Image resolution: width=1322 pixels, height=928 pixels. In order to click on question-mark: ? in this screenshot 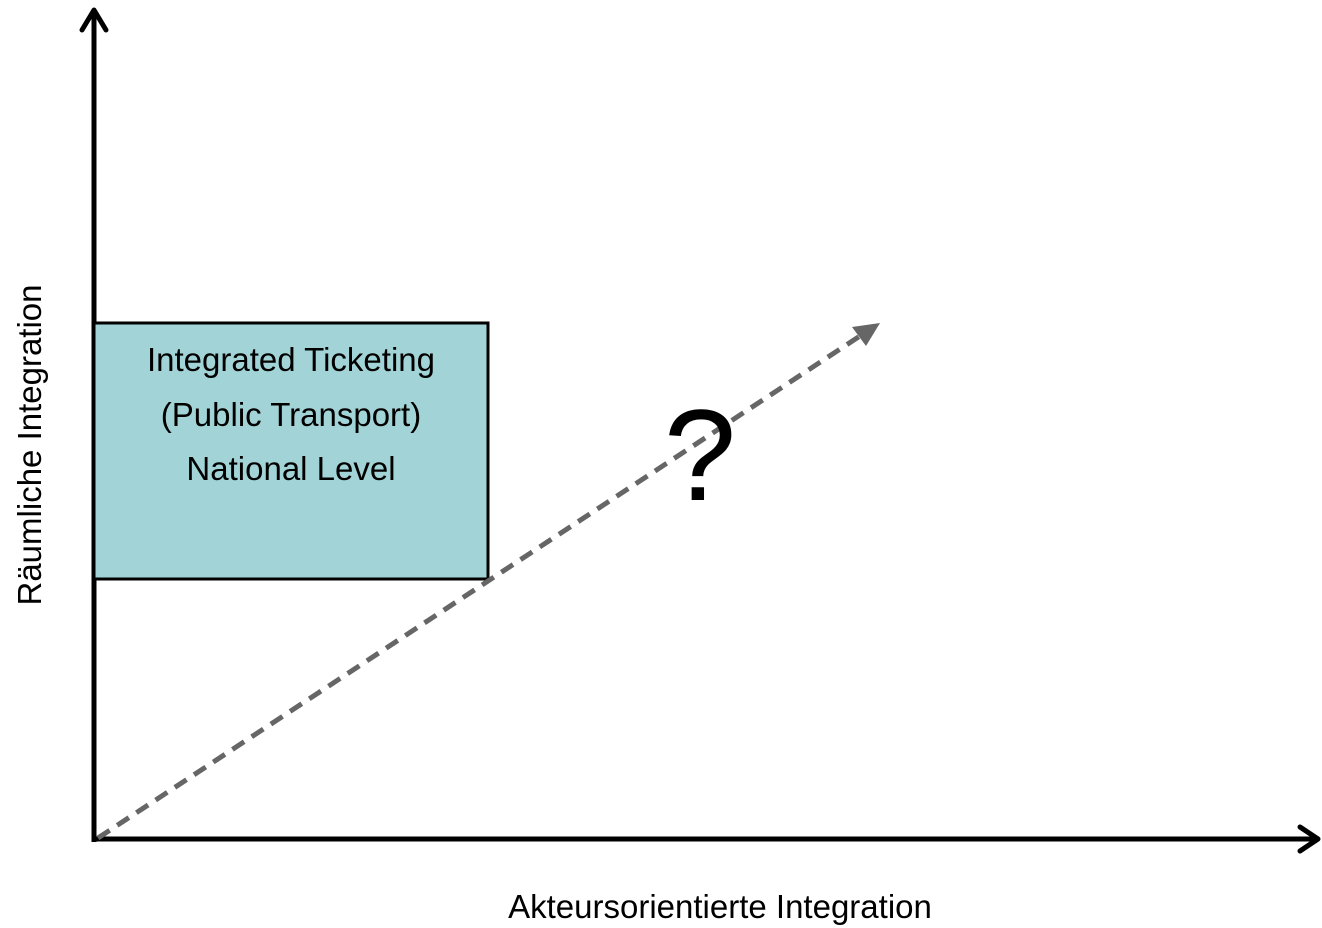, I will do `click(700, 455)`.